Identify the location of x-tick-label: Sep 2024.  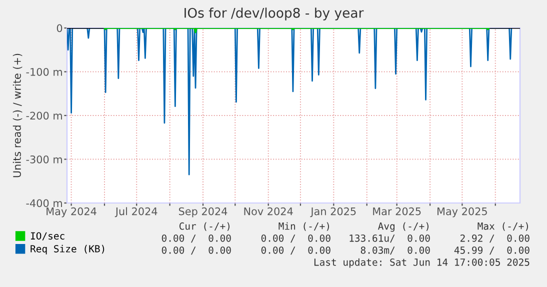
(203, 212).